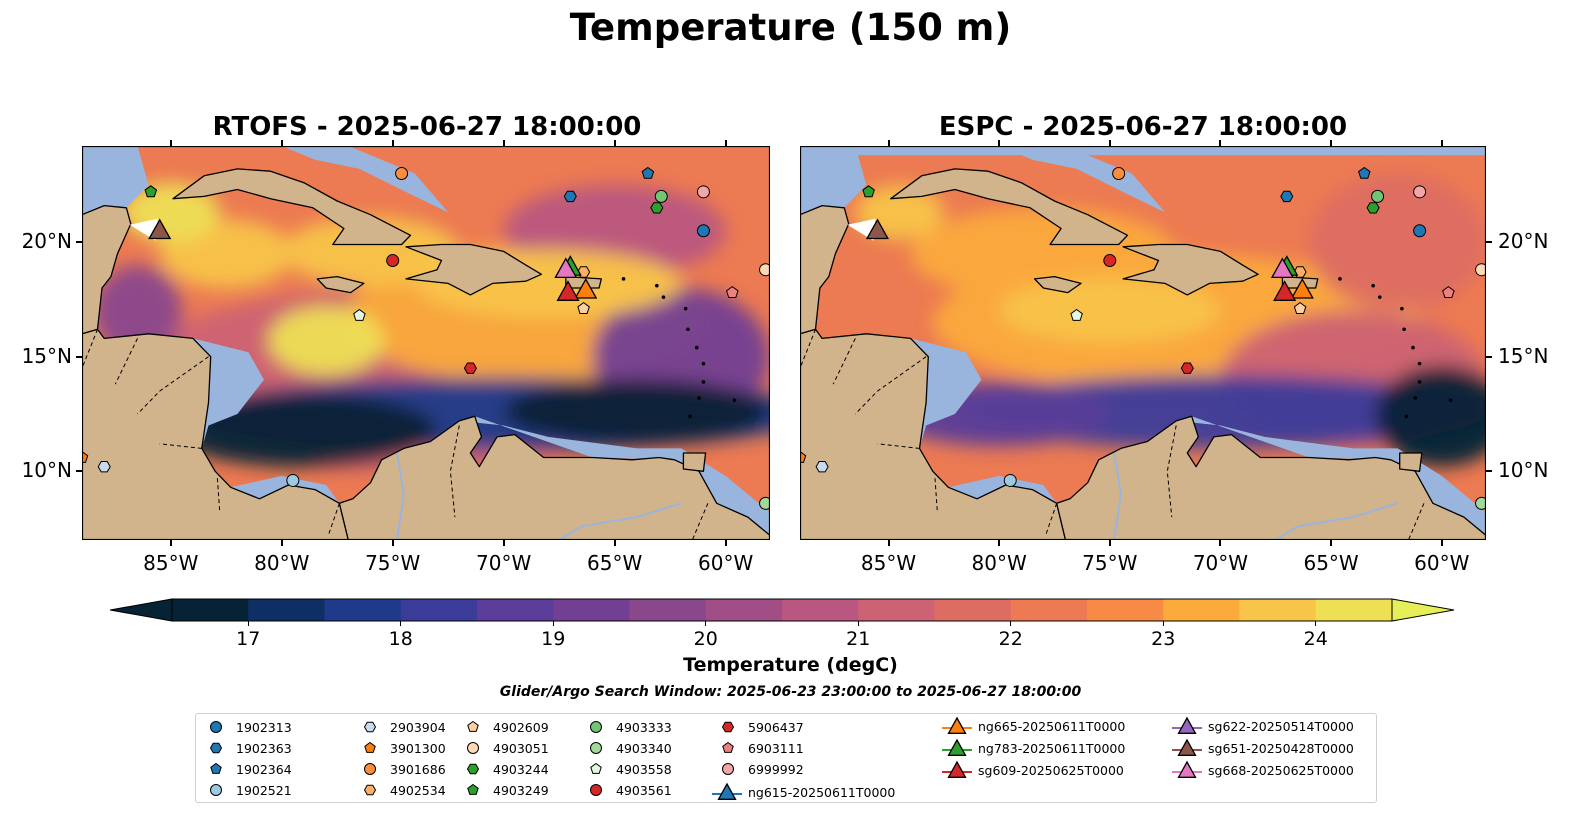 The width and height of the screenshot is (1581, 827). Describe the element at coordinates (285, 489) in the screenshot. I see `shelf-panama` at that location.